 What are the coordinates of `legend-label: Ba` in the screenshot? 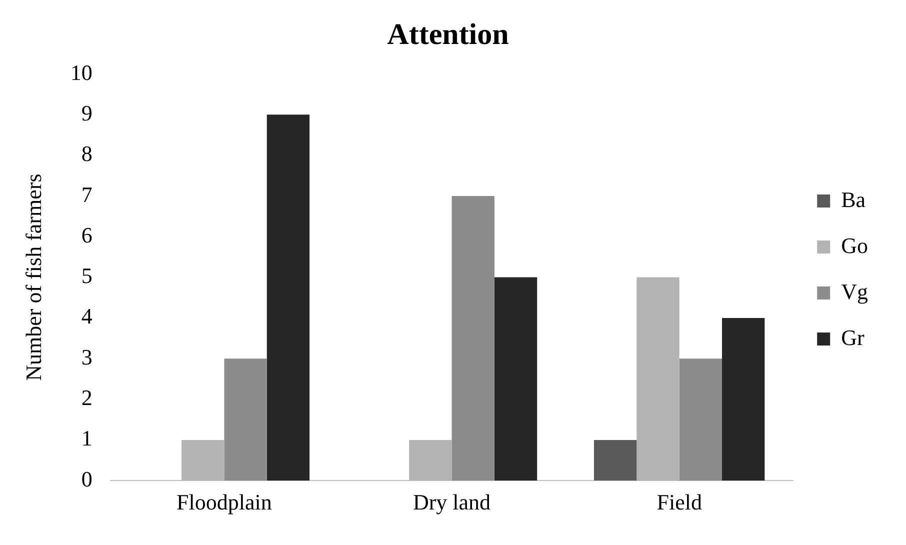 It's located at (853, 199).